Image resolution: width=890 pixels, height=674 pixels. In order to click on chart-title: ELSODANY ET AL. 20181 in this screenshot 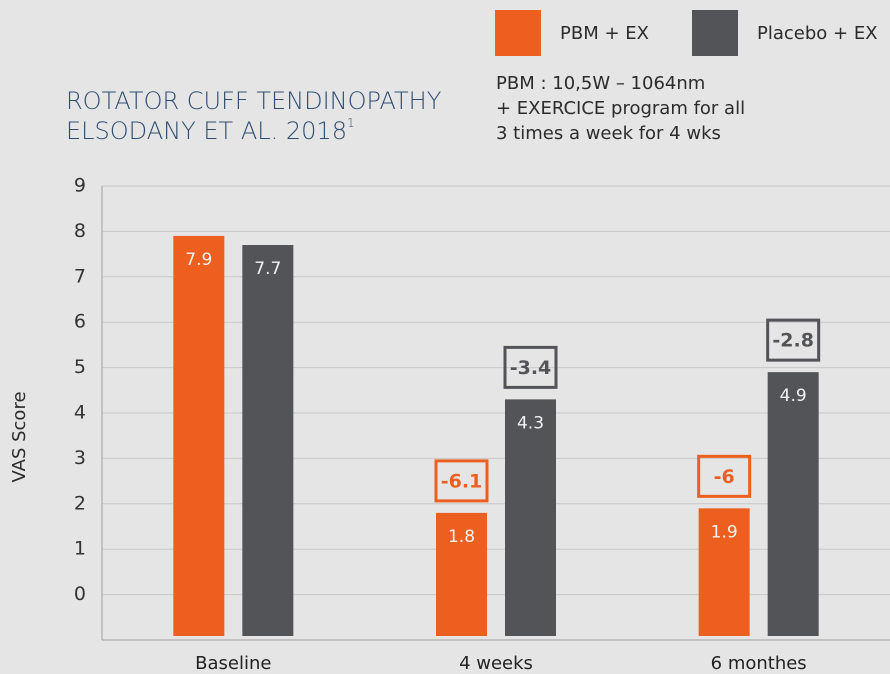, I will do `click(210, 131)`.